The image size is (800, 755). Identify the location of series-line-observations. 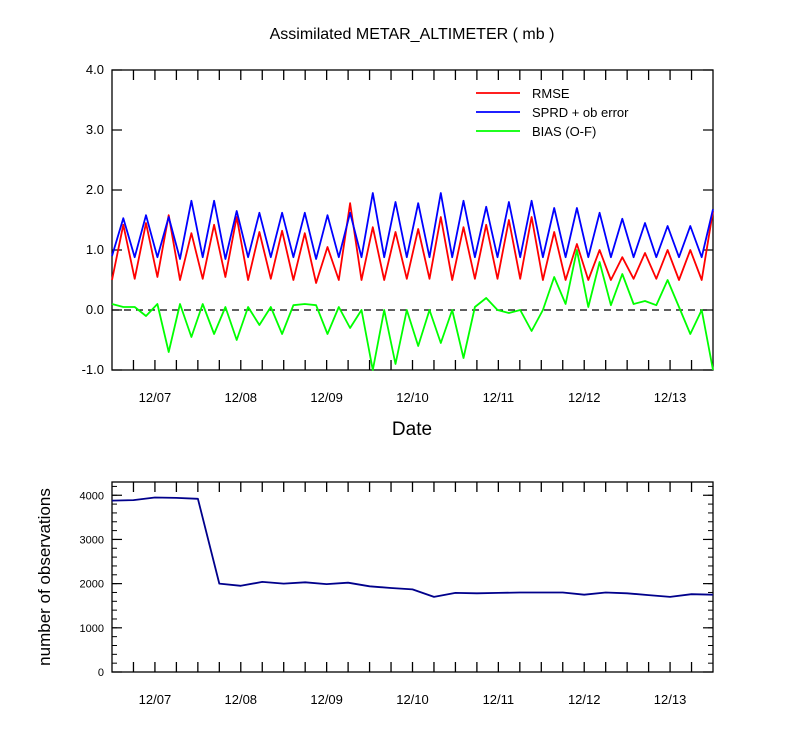
(412, 547).